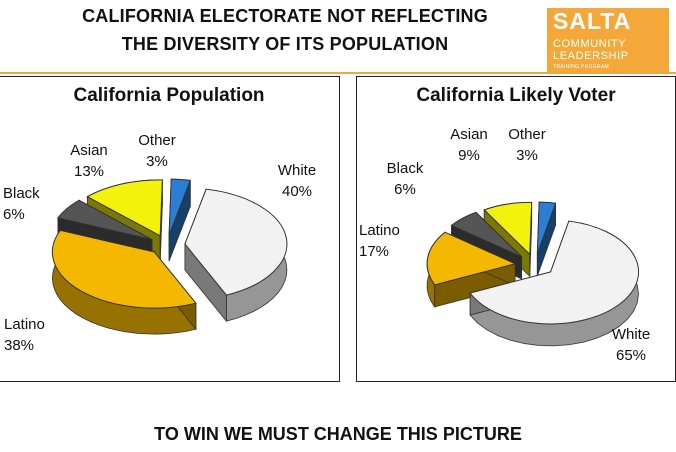 The image size is (676, 452). I want to click on slice-value-latino: 17%, so click(374, 251).